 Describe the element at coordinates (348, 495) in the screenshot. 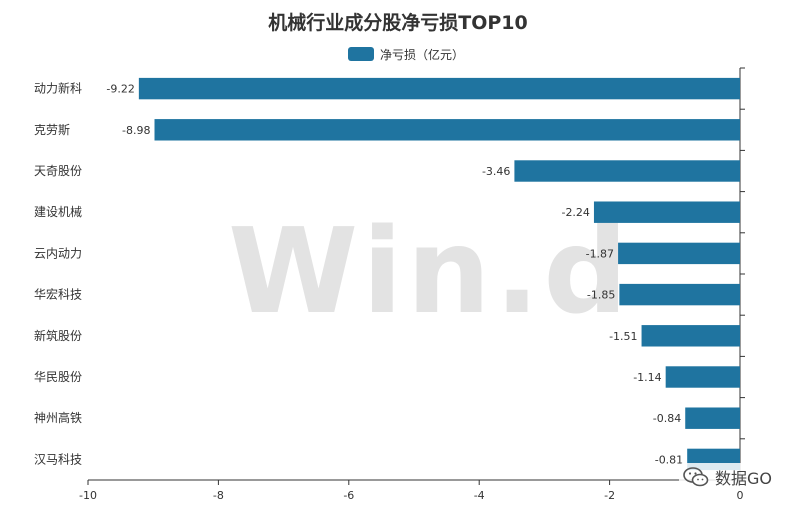

I see `x-tick-label: -6` at that location.